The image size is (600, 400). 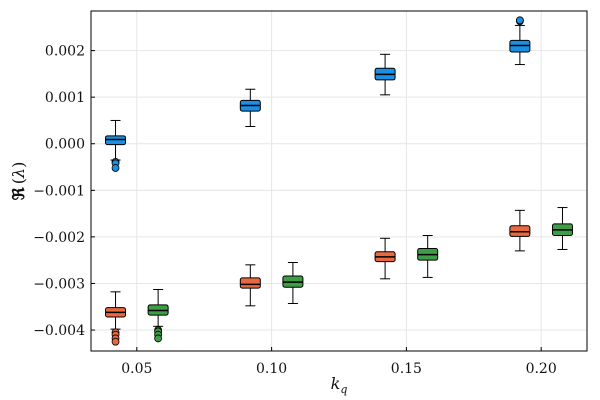 I want to click on x-axis-label: kq, so click(x=339, y=385).